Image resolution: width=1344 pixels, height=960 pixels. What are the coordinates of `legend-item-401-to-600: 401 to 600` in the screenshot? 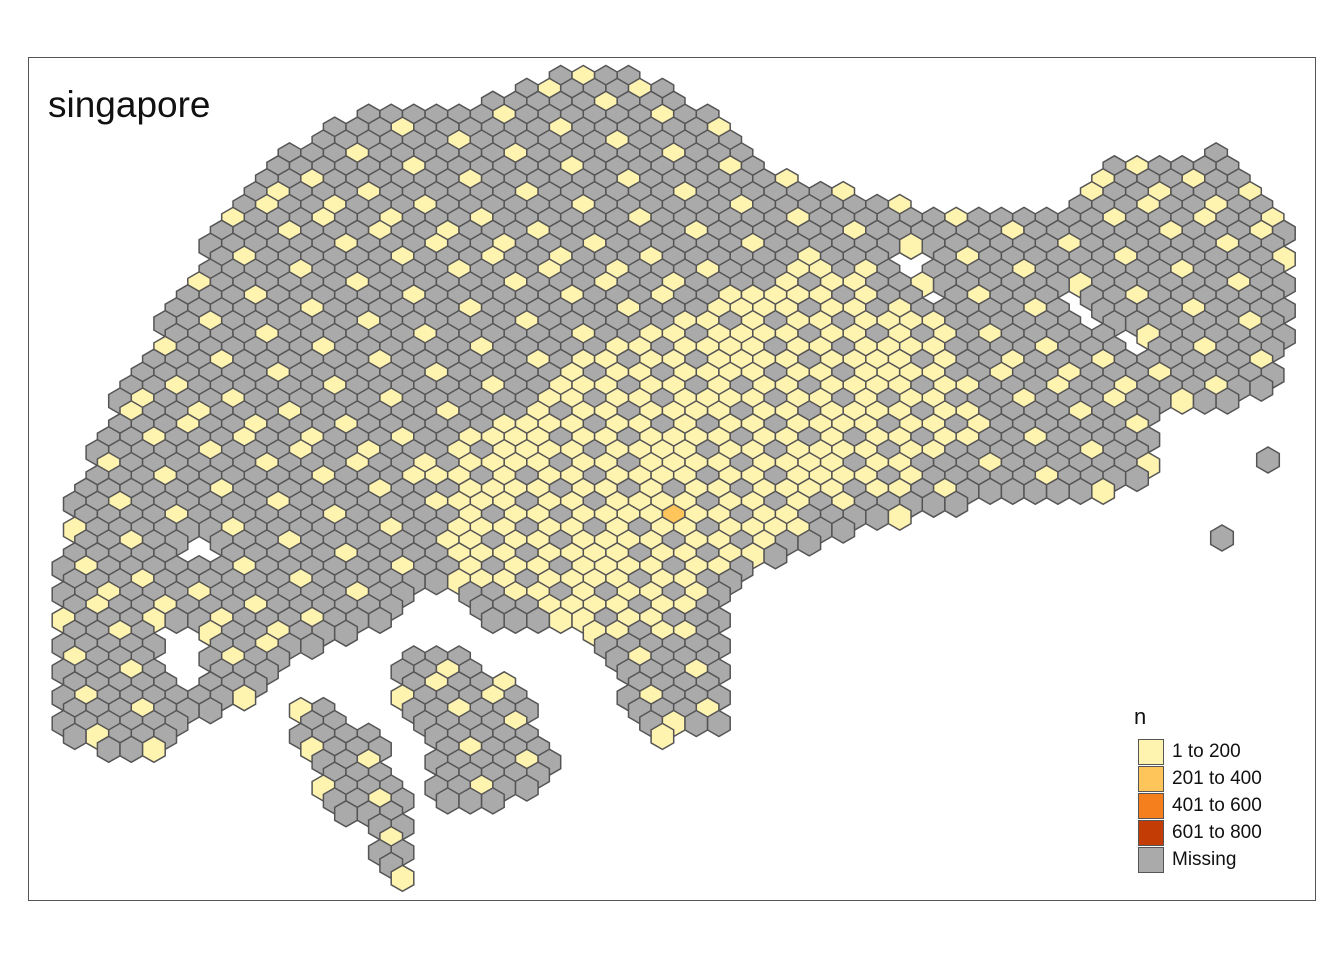 It's located at (1198, 805).